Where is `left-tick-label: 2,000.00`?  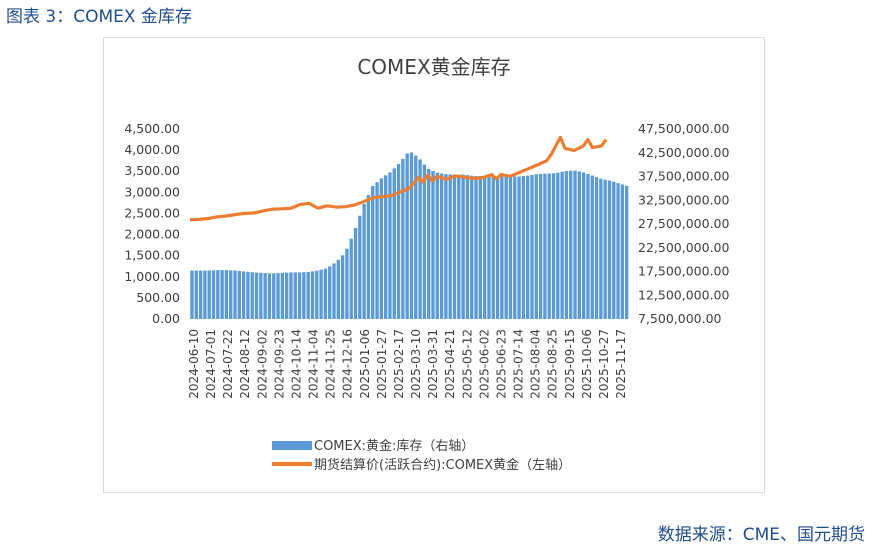 left-tick-label: 2,000.00 is located at coordinates (152, 234).